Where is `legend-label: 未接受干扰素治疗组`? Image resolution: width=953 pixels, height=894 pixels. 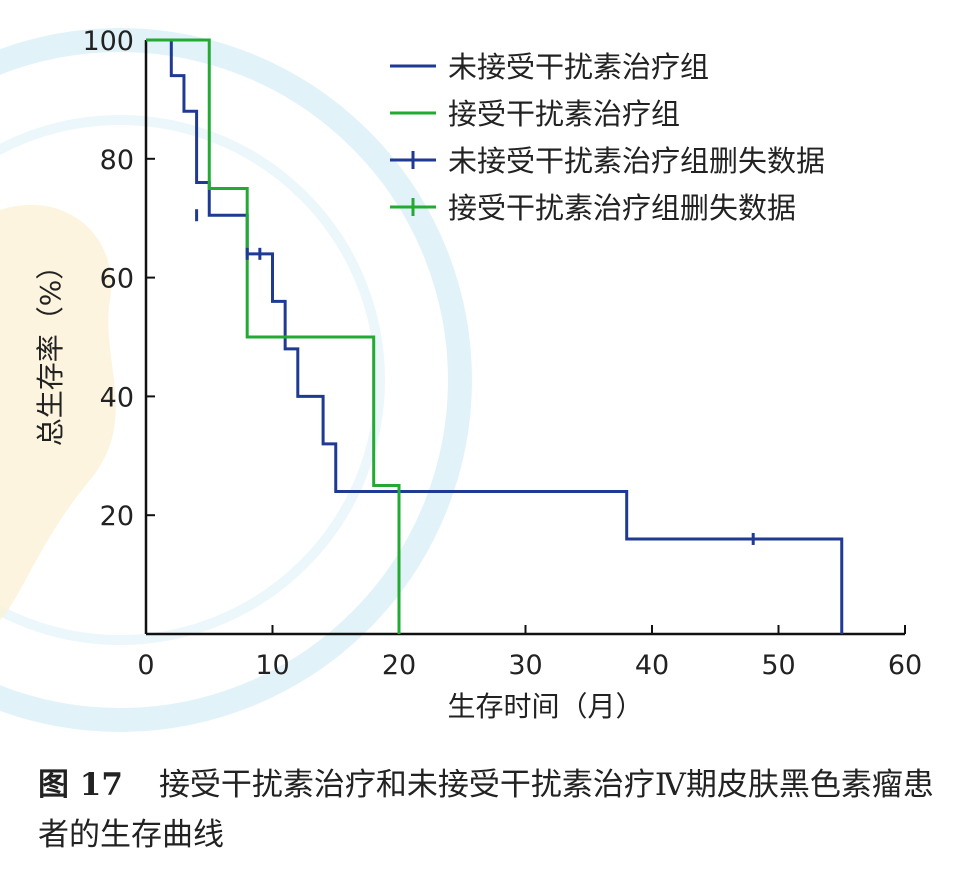 legend-label: 未接受干扰素治疗组 is located at coordinates (578, 67).